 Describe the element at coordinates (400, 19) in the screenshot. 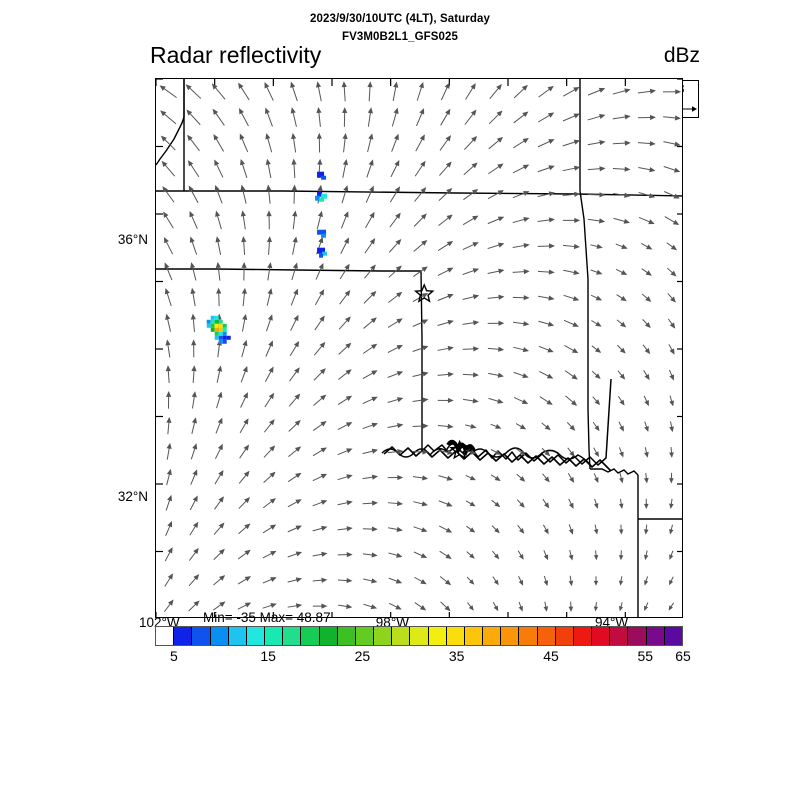

I see `header-datetime: 2023/9/30/10UTC (4LT), Saturday` at that location.